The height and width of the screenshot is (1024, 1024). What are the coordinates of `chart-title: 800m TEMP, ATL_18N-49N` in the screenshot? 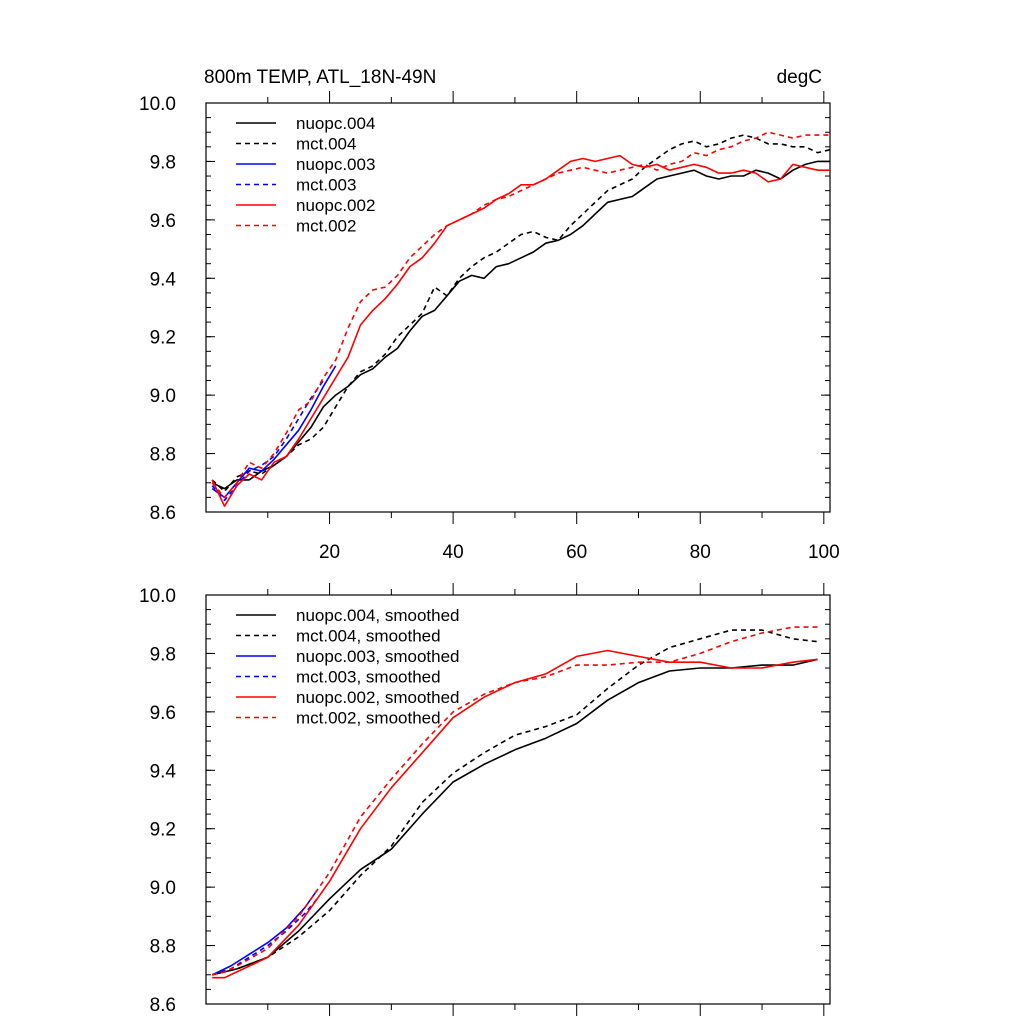 It's located at (320, 77).